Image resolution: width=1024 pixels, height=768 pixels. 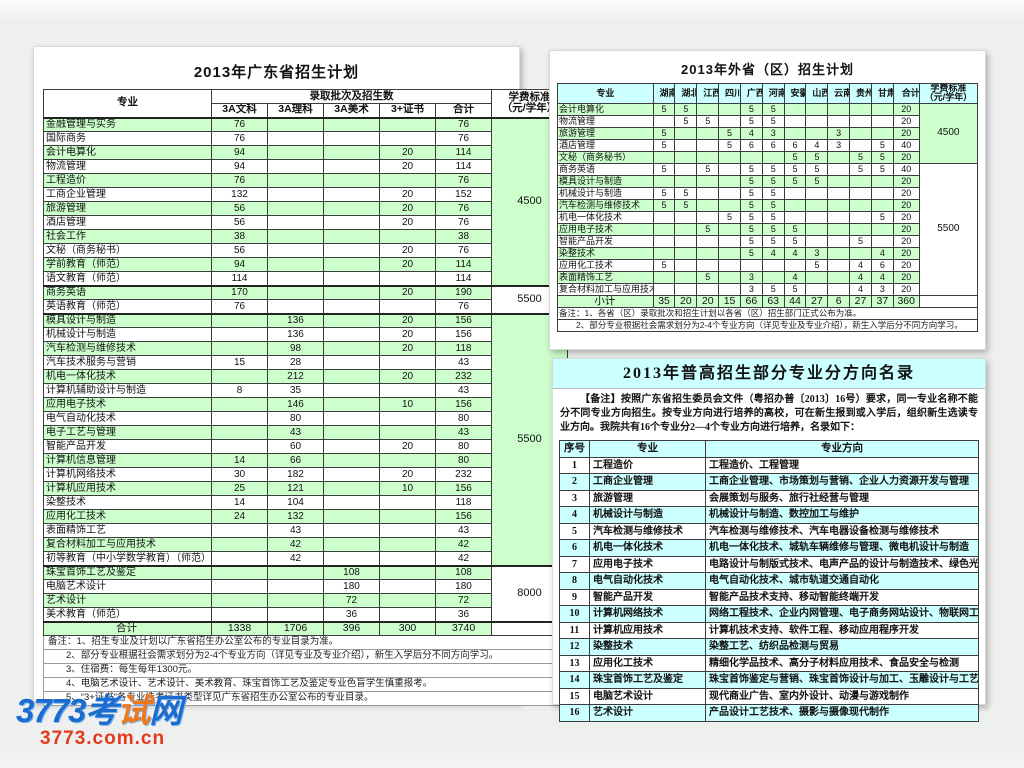 I want to click on header-batch-col: 3+证书, so click(x=407, y=110).